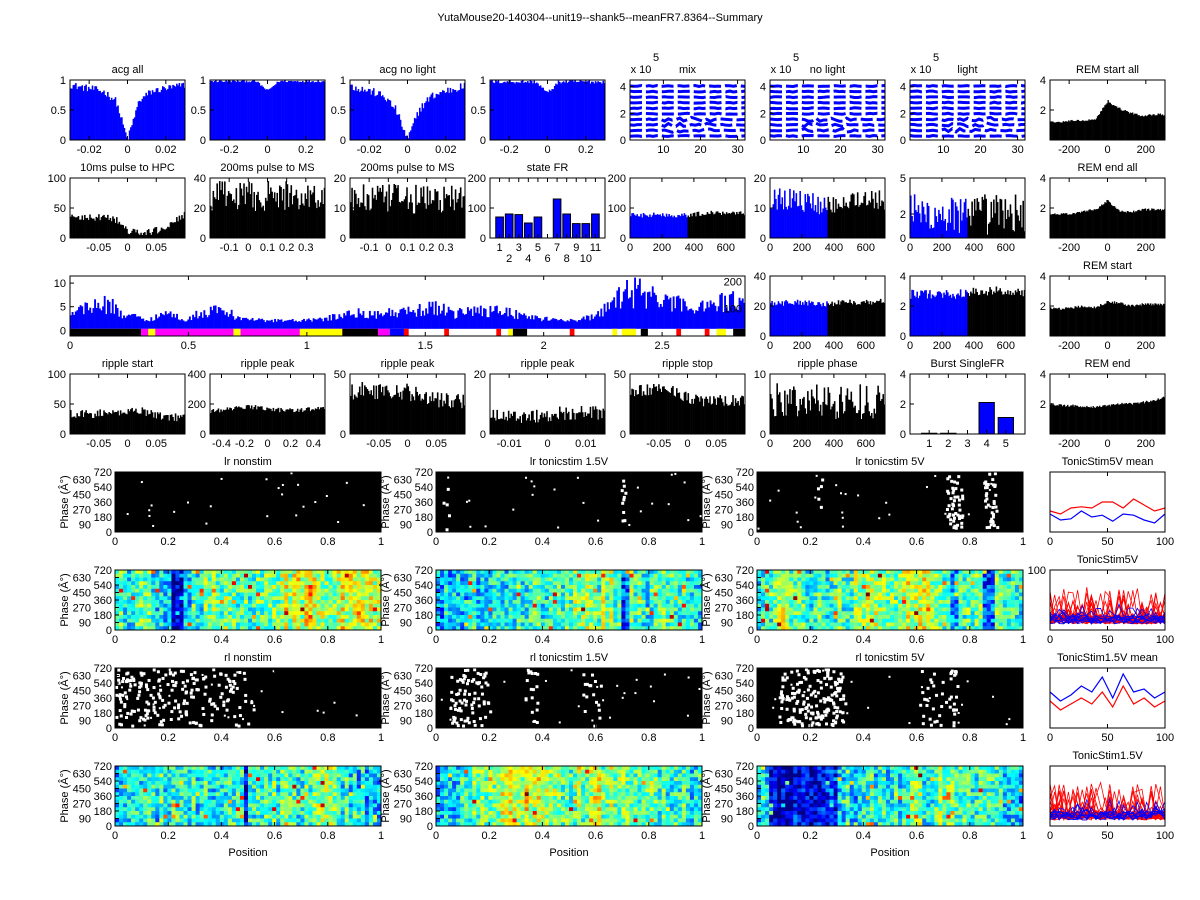 The width and height of the screenshot is (1200, 900). Describe the element at coordinates (340, 209) in the screenshot. I see `y-tick-label: 10` at that location.